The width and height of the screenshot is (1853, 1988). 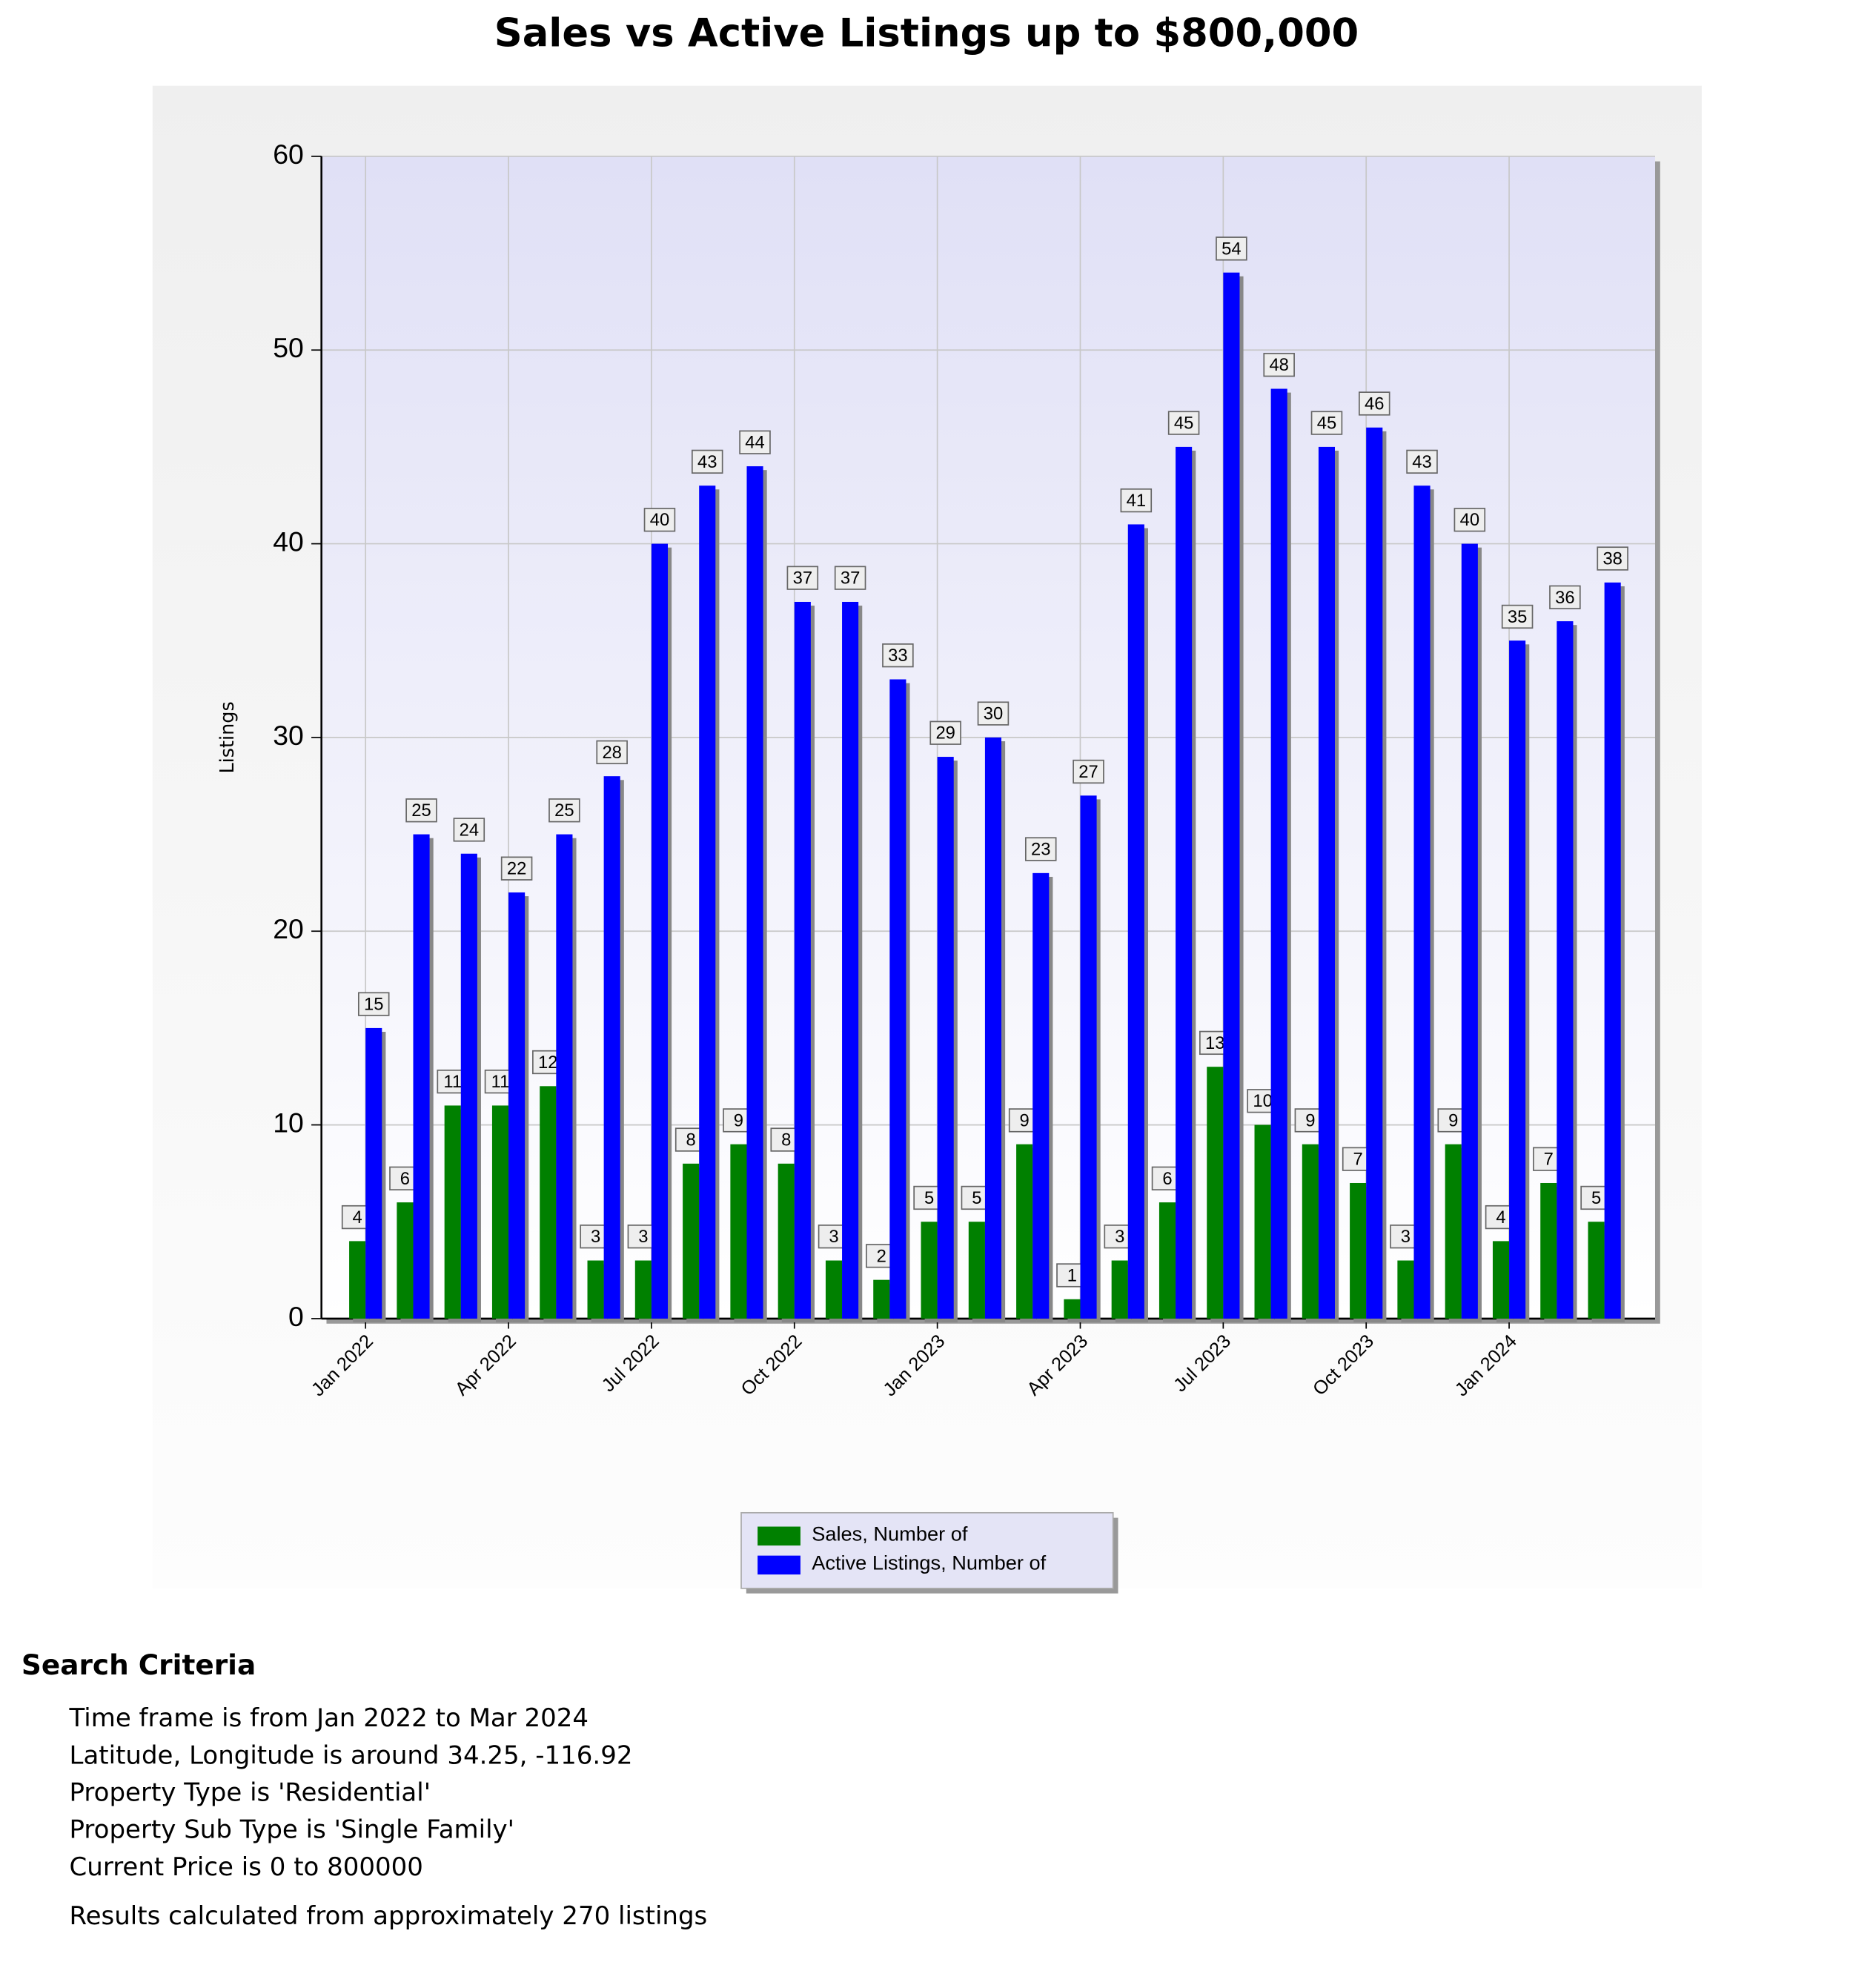 What do you see at coordinates (1517, 617) in the screenshot?
I see `data-label: 35` at bounding box center [1517, 617].